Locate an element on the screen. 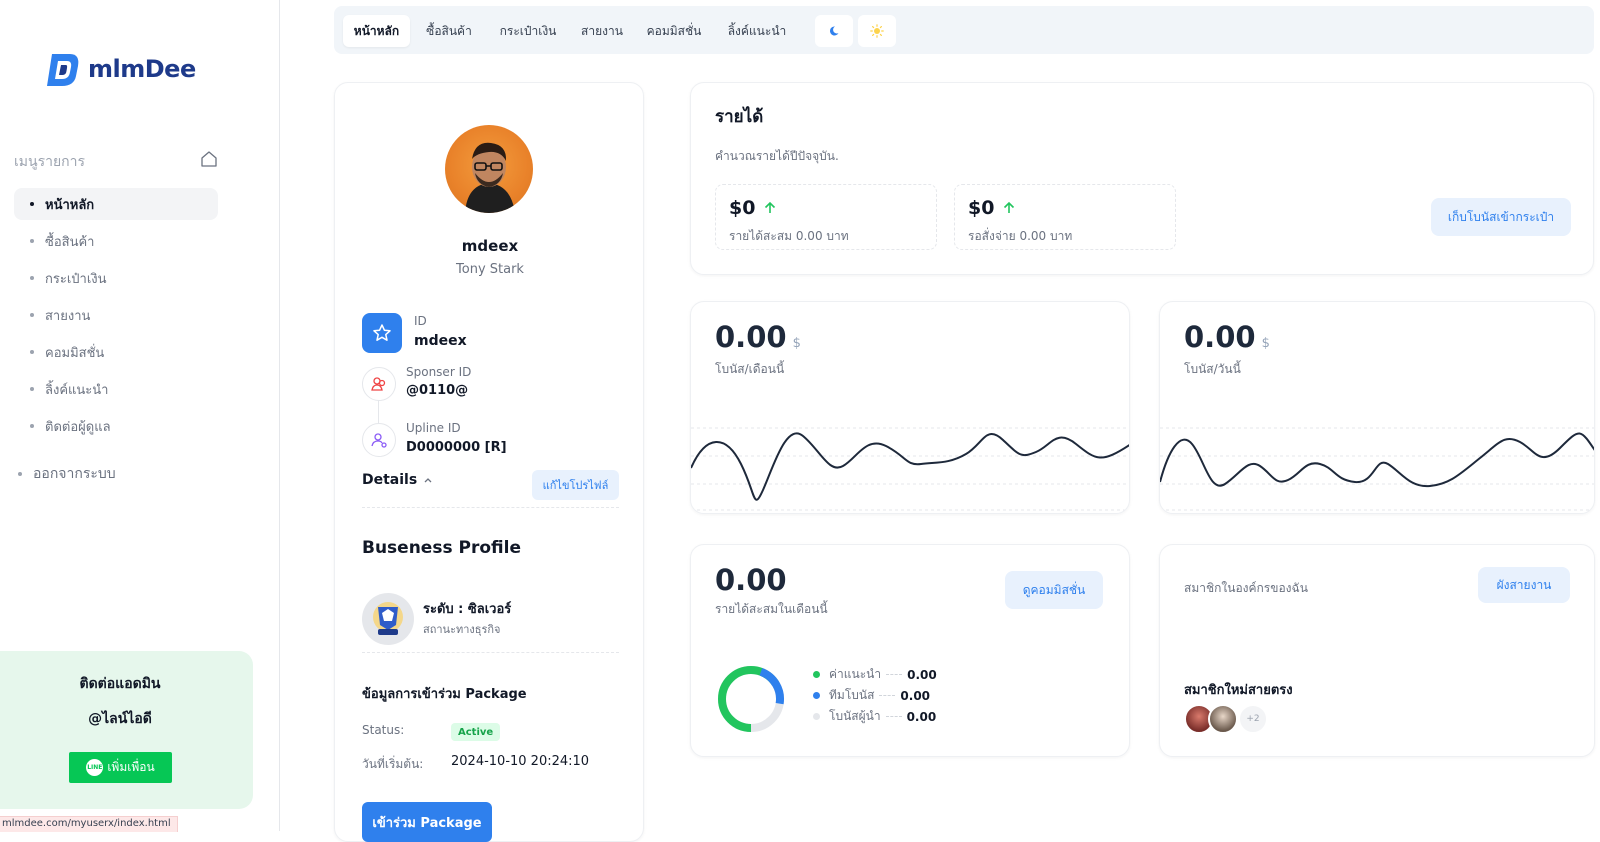 The height and width of the screenshot is (842, 1600). upline-badge is located at coordinates (379, 440).